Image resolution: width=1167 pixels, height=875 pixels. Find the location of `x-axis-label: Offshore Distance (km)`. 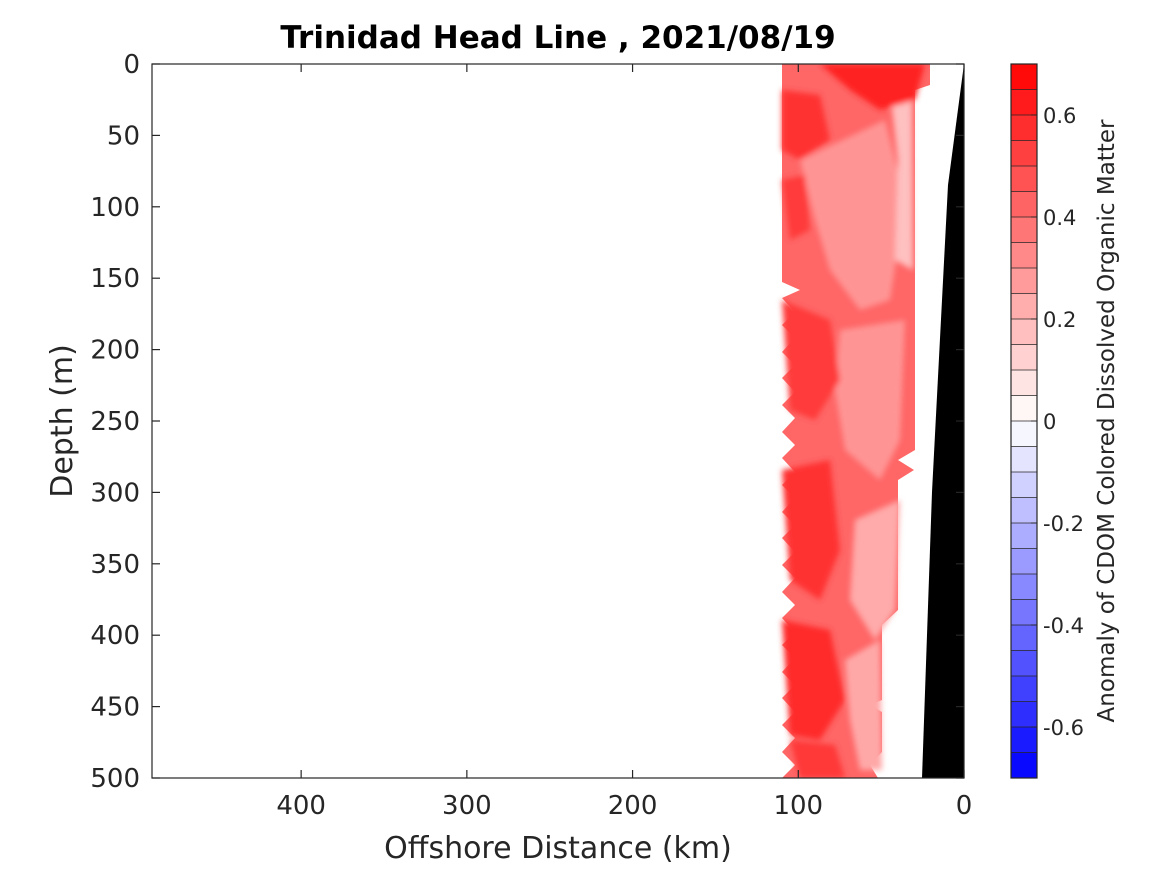

x-axis-label: Offshore Distance (km) is located at coordinates (558, 848).